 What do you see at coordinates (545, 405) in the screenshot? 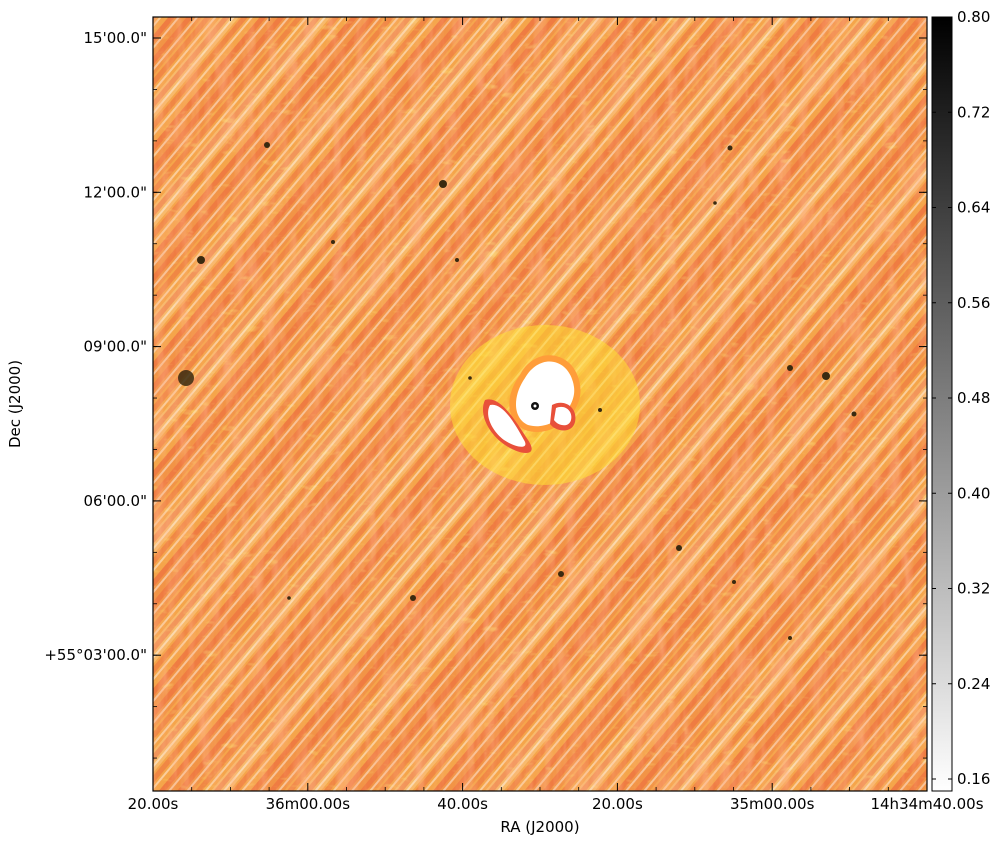
I see `central-source` at bounding box center [545, 405].